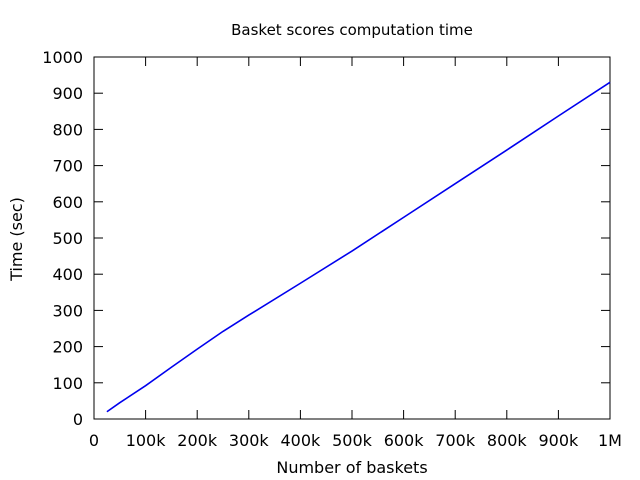  What do you see at coordinates (352, 30) in the screenshot?
I see `chart-title: Basket scores computation time` at bounding box center [352, 30].